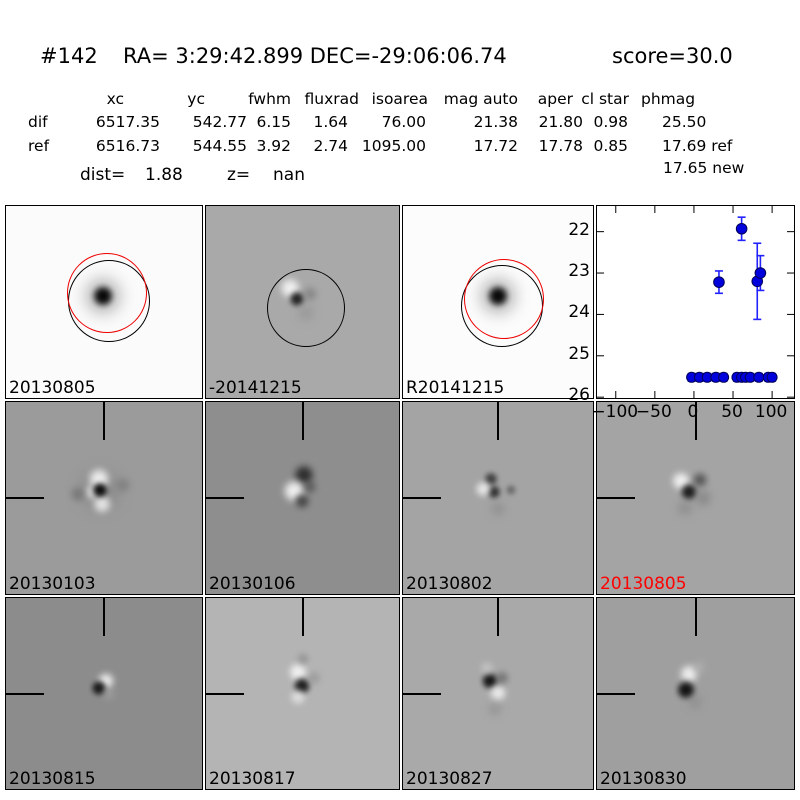 This screenshot has width=800, height=800. What do you see at coordinates (498, 498) in the screenshot?
I see `cutout-panel-20130802: 20130802` at bounding box center [498, 498].